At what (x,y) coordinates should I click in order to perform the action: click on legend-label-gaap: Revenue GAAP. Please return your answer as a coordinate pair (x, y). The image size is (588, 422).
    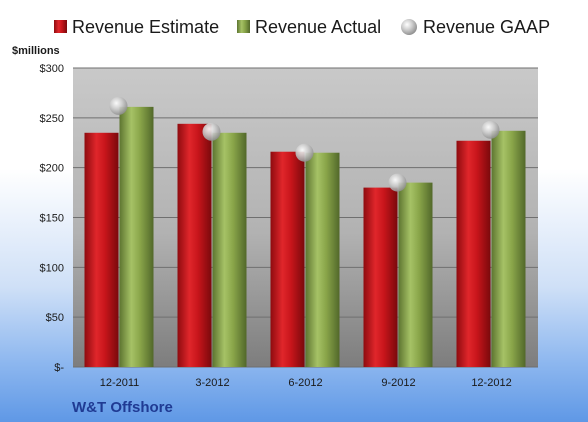
    Looking at the image, I should click on (486, 27).